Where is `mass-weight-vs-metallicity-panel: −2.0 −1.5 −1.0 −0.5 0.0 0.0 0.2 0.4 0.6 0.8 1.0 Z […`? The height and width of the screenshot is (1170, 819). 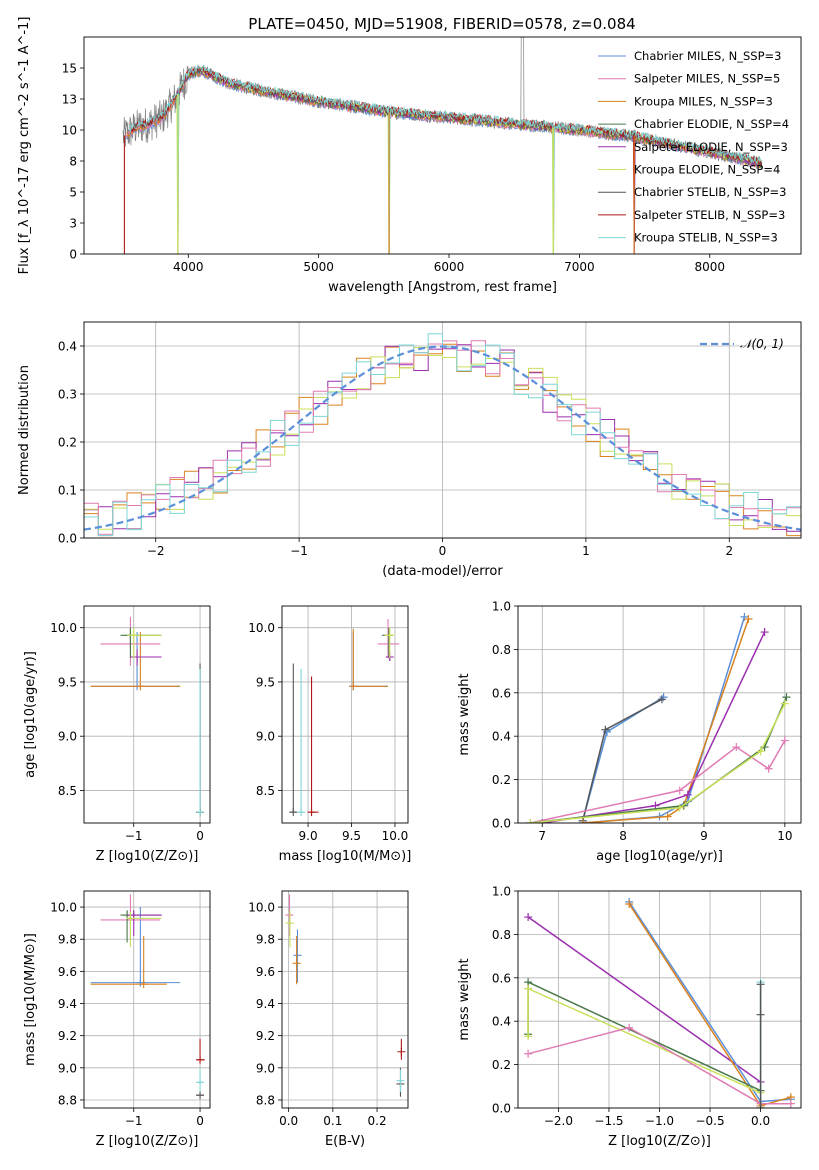
mass-weight-vs-metallicity-panel: −2.0 −1.5 −1.0 −0.5 0.0 0.0 0.2 0.4 0.6 0.8 1.0 Z [… is located at coordinates (629, 1017).